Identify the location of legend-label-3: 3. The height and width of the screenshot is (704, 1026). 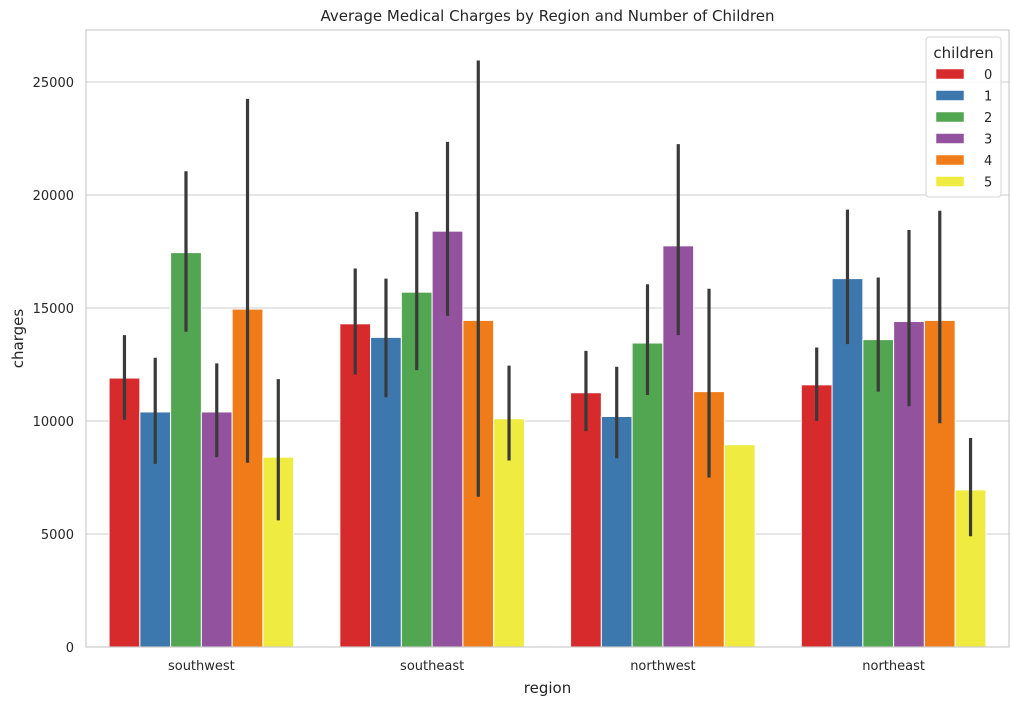
(988, 140).